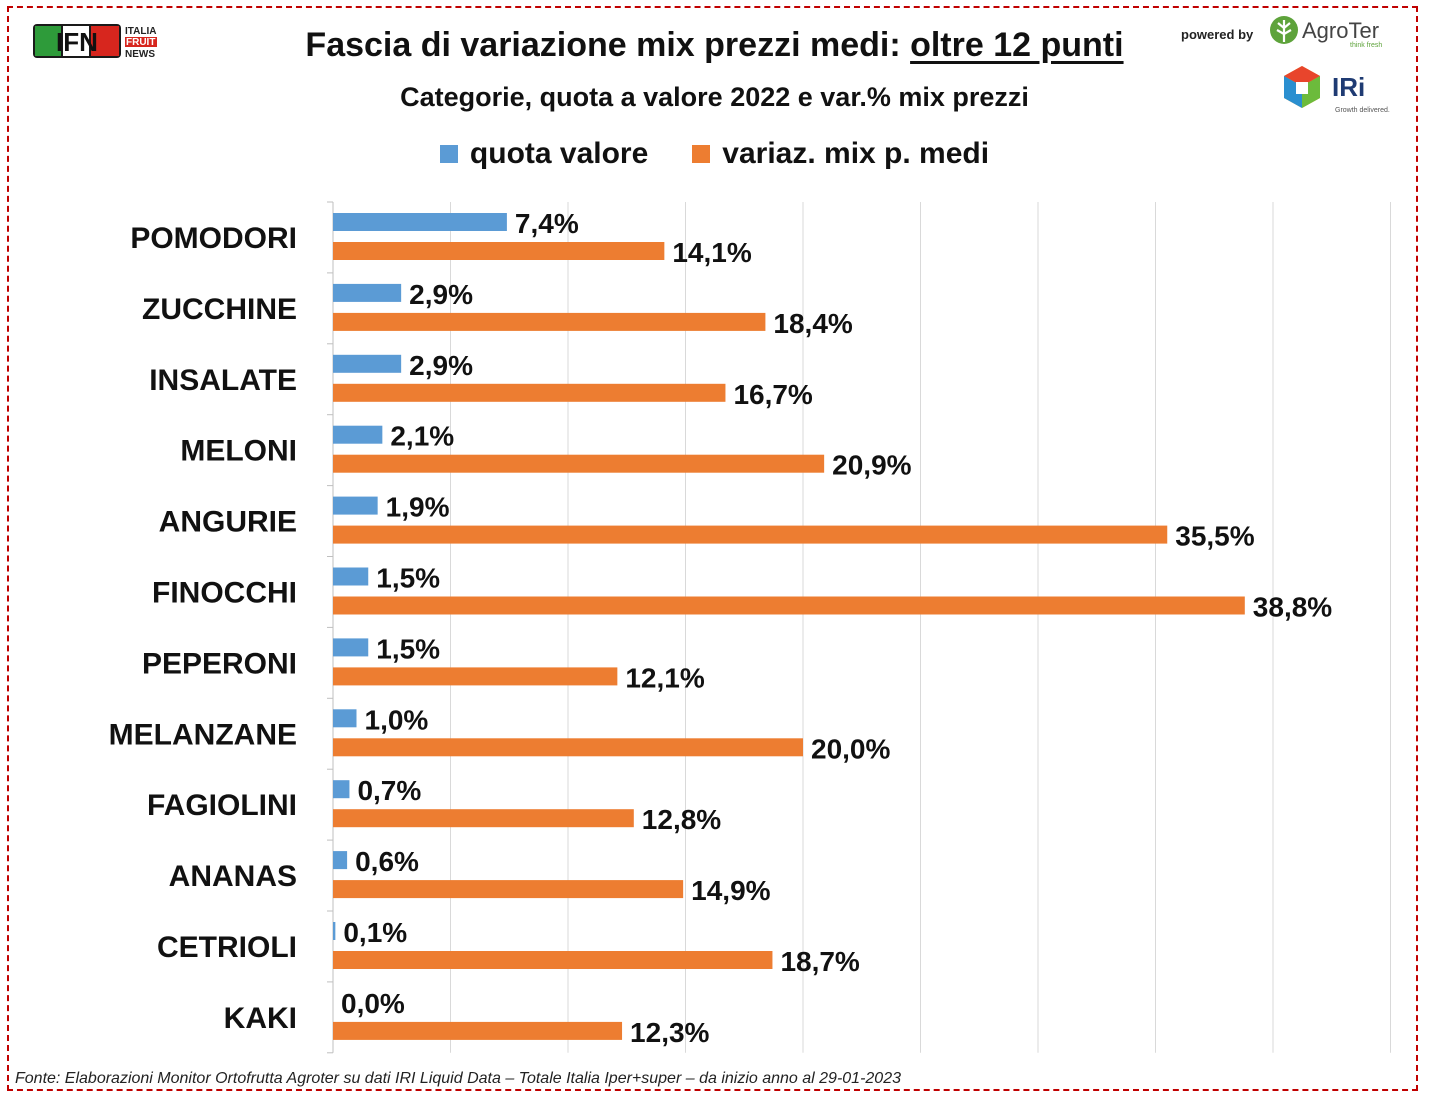  Describe the element at coordinates (856, 153) in the screenshot. I see `legend-label-variaz: variaz. mix p. medi` at that location.